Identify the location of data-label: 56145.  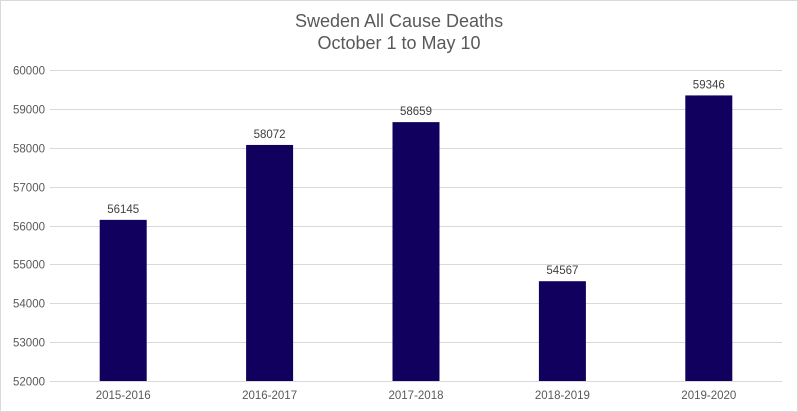
(123, 210).